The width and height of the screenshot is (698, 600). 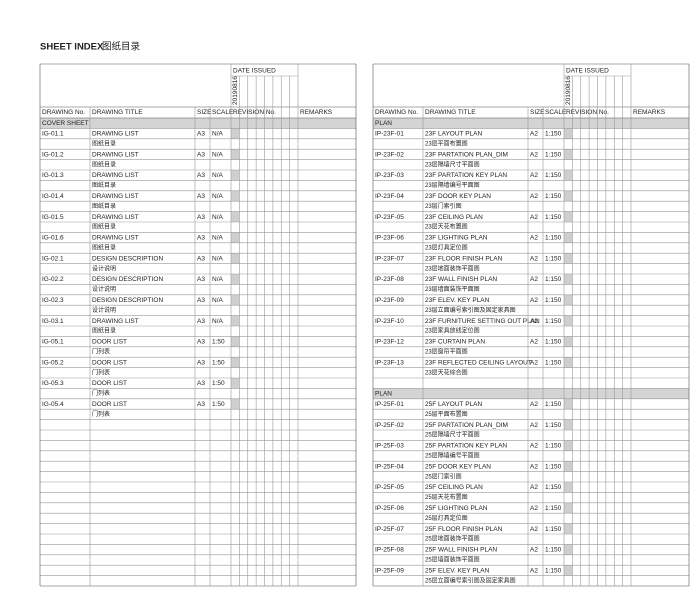 What do you see at coordinates (452, 559) in the screenshot?
I see `drawing-title-cn: 25层墙面装饰平面图` at bounding box center [452, 559].